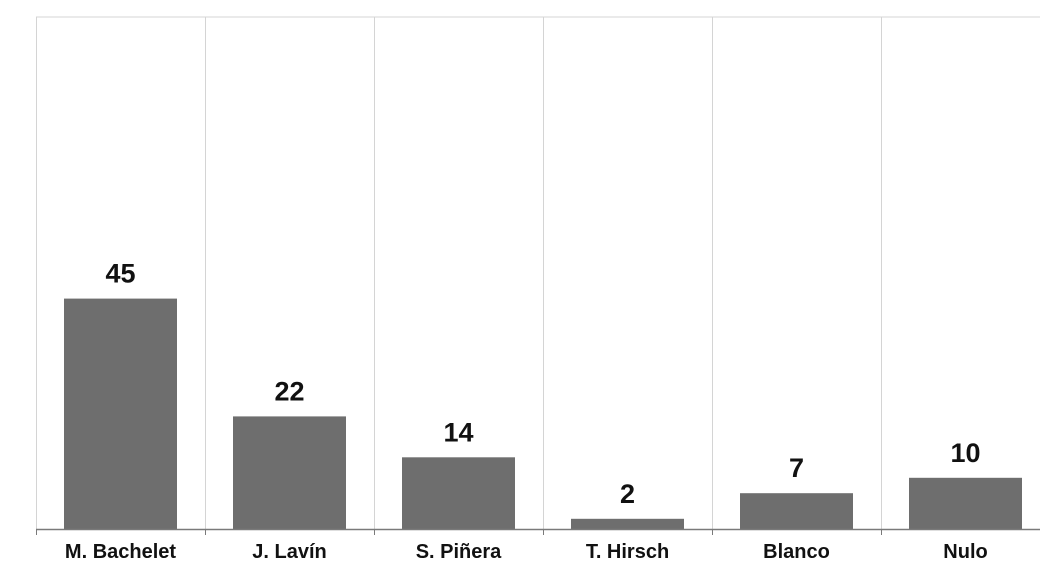  I want to click on data-label: 45, so click(120, 274).